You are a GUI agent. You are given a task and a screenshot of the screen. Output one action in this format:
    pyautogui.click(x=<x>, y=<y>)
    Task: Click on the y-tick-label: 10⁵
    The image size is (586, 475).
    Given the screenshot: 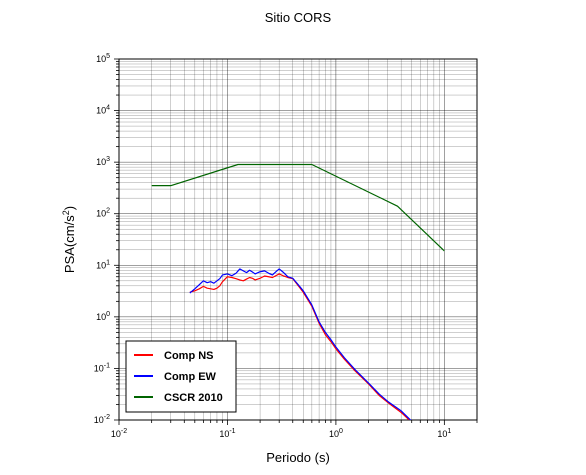 What is the action you would take?
    pyautogui.click(x=103, y=58)
    